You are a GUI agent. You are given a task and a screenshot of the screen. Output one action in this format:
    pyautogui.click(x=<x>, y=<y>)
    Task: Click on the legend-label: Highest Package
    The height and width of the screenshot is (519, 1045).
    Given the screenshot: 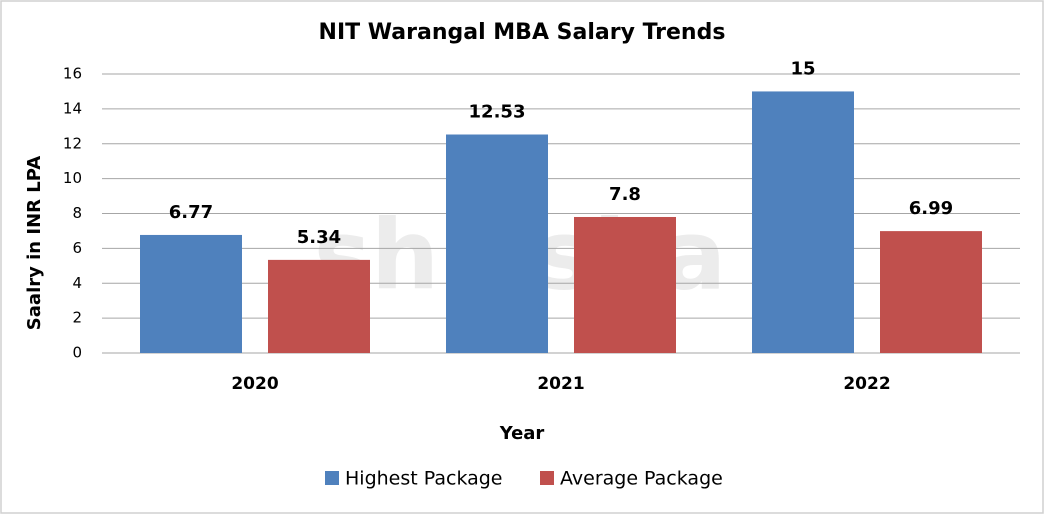 What is the action you would take?
    pyautogui.click(x=424, y=479)
    